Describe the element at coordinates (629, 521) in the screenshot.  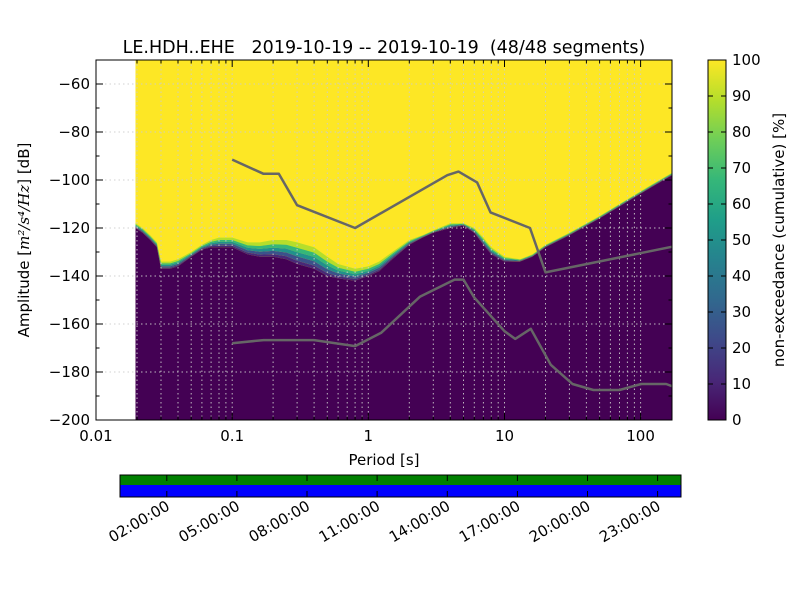
I see `timeline-tick-label: 23:00:00` at that location.